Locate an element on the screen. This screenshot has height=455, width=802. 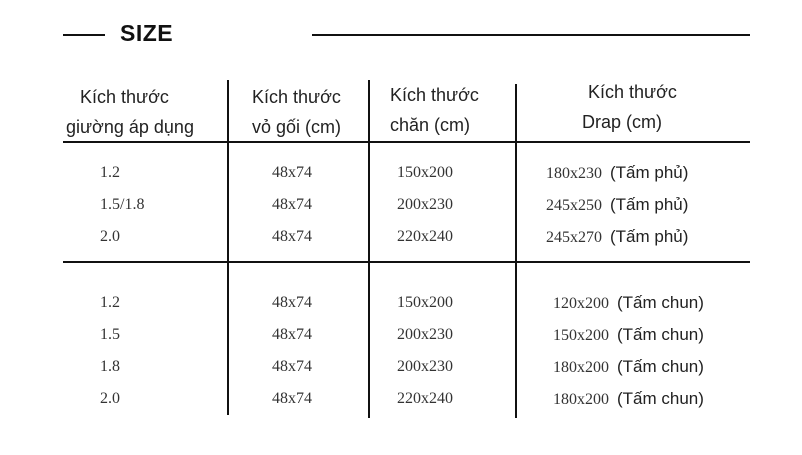
page-title: SIZE is located at coordinates (147, 33).